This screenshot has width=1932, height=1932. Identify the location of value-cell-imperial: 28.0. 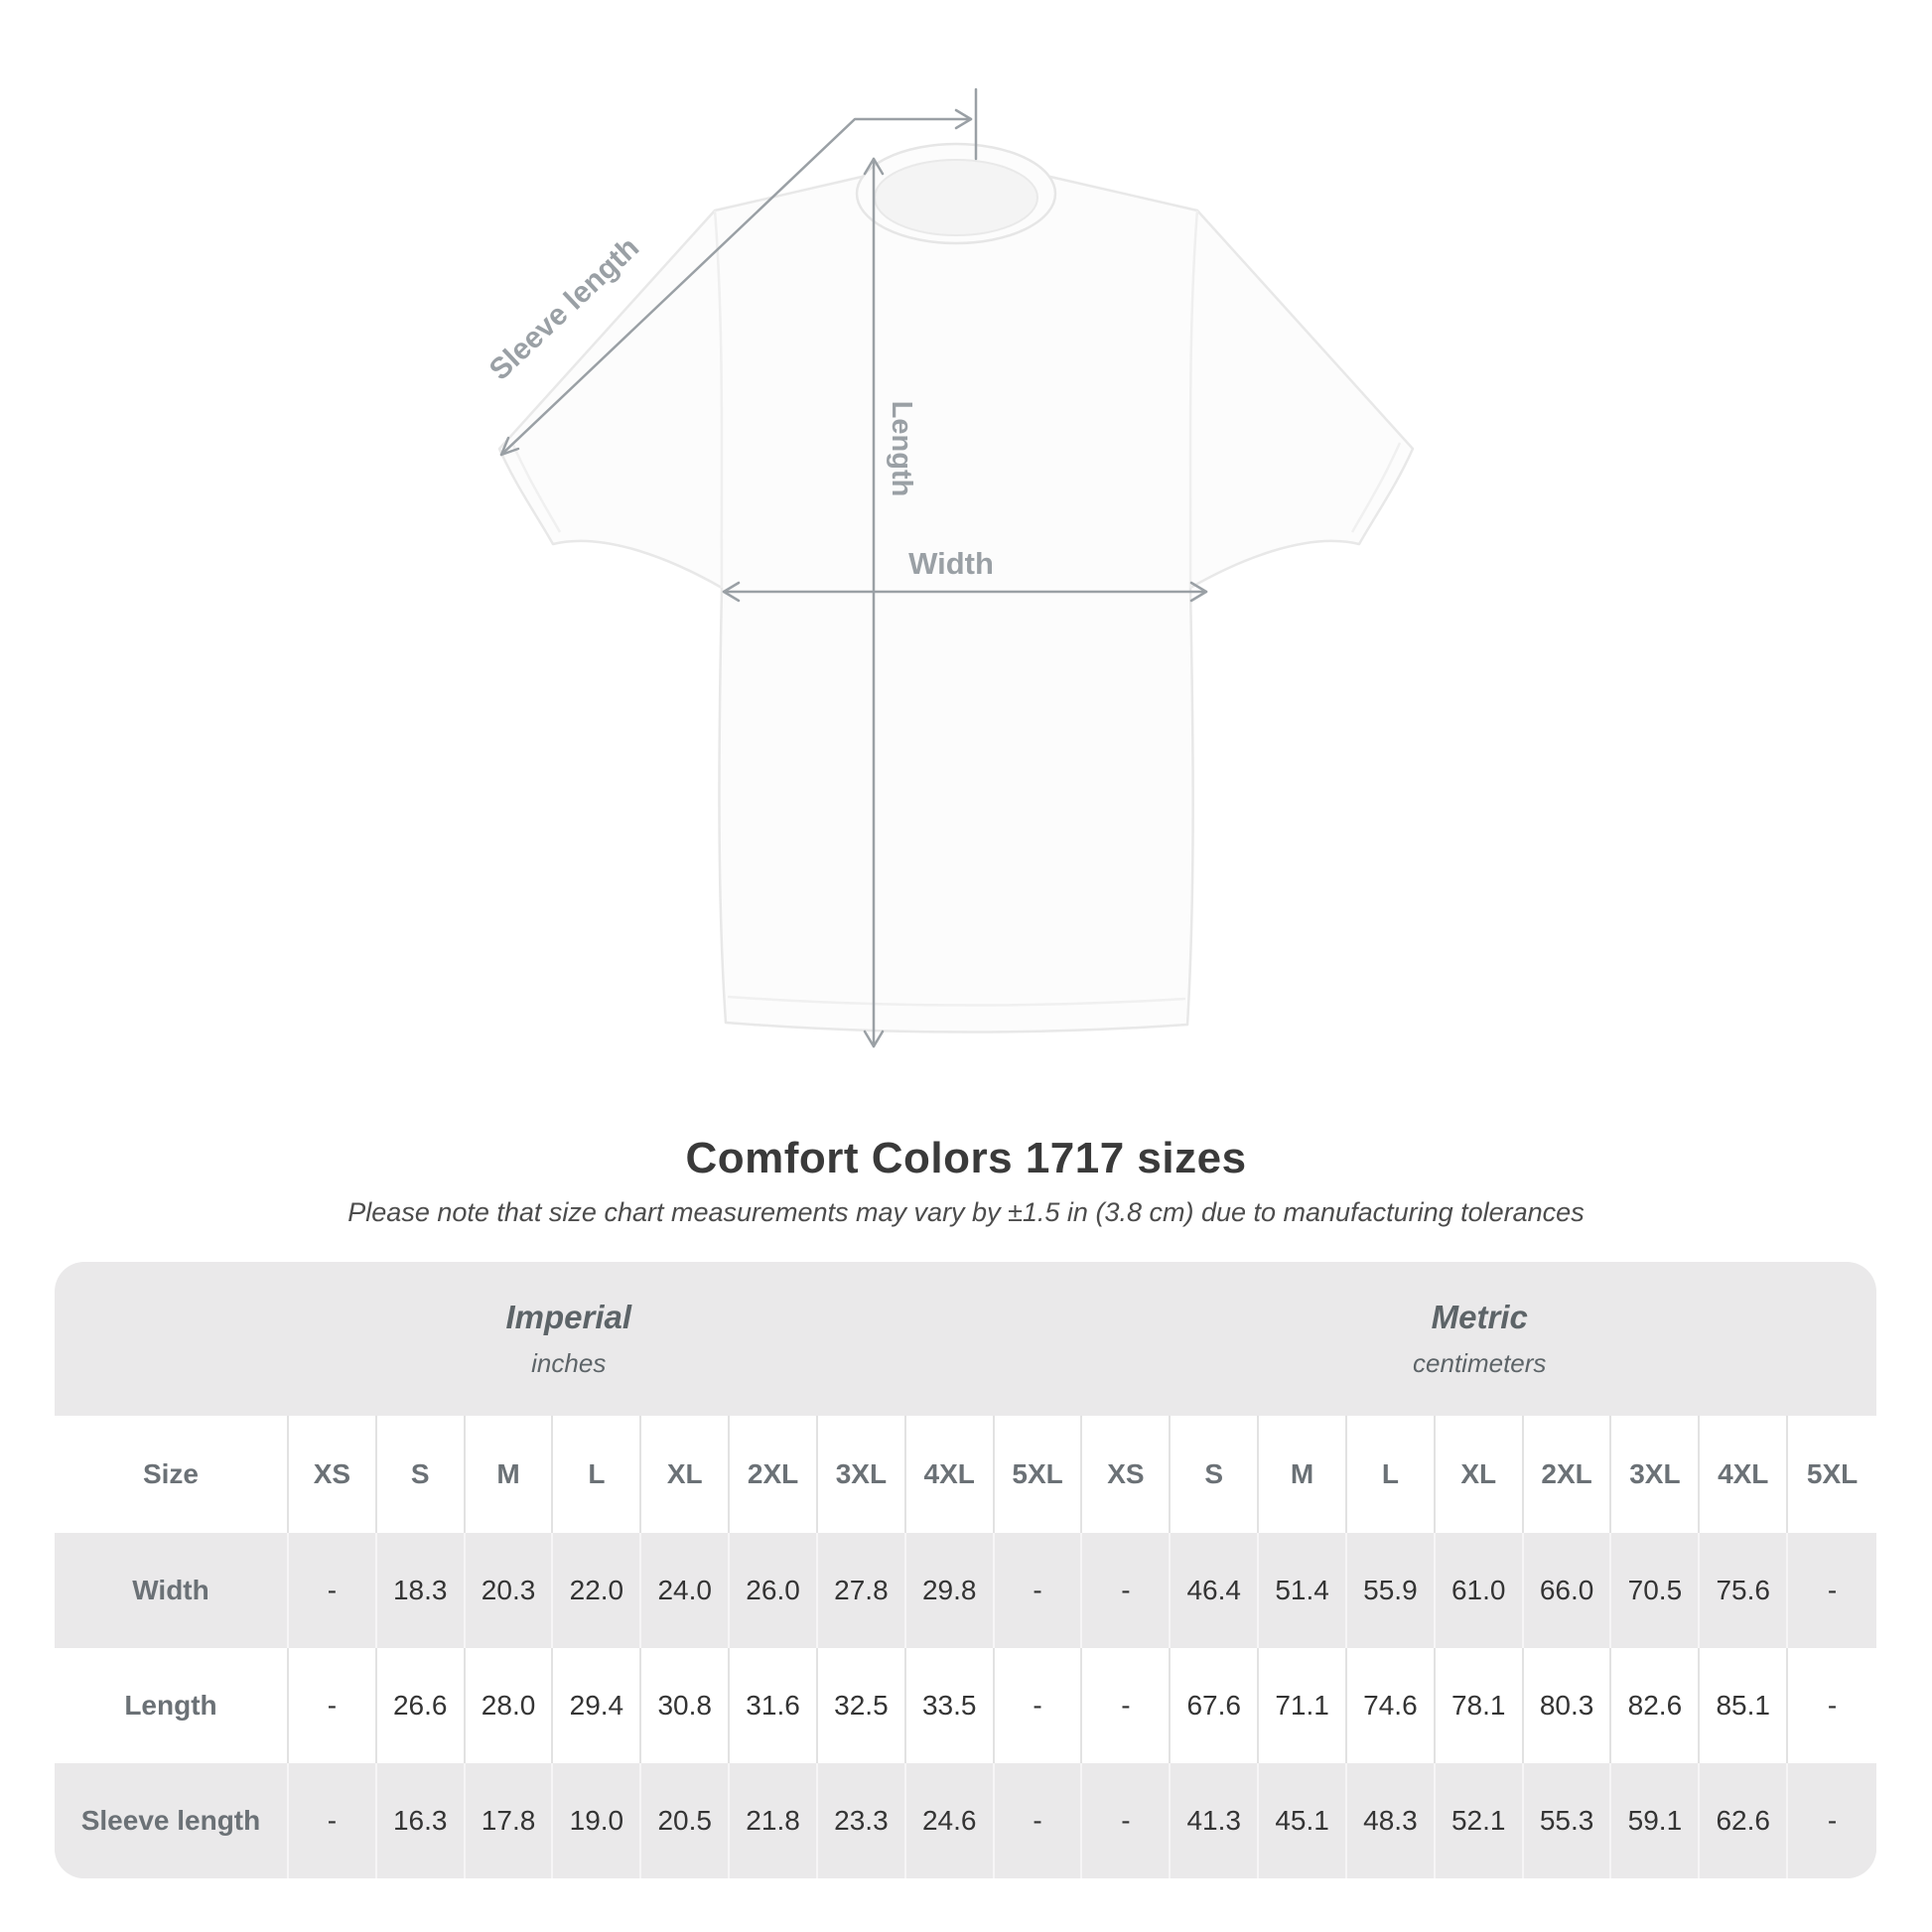
(510, 1706).